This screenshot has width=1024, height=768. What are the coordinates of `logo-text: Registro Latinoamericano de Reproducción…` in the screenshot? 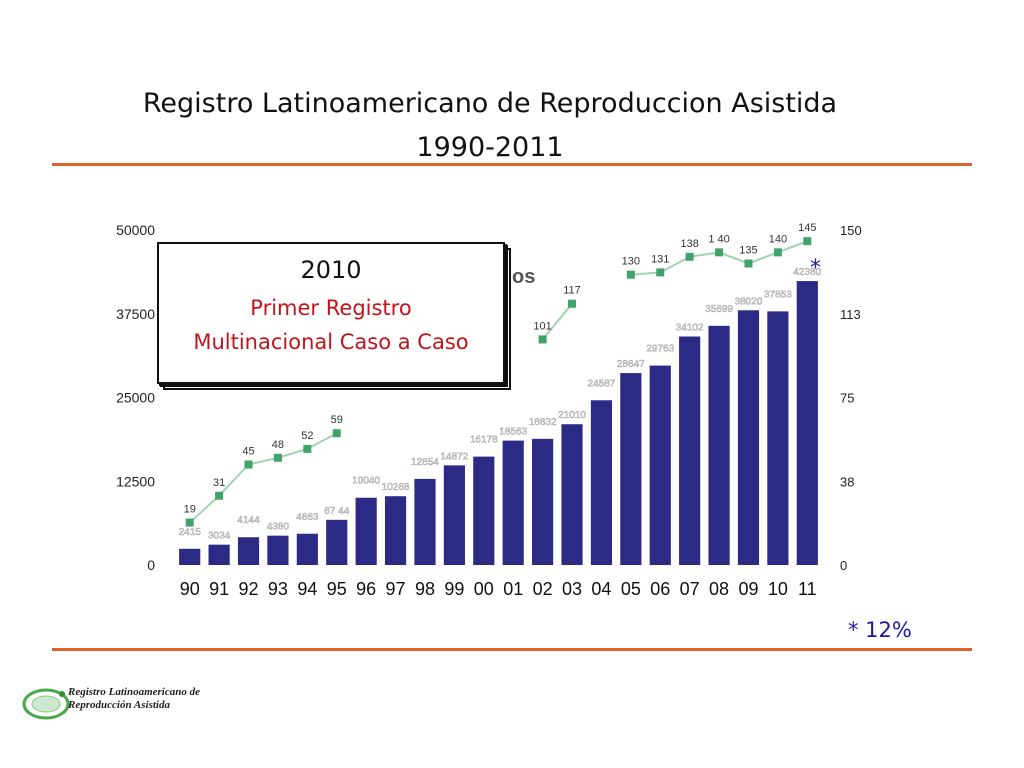 It's located at (134, 699).